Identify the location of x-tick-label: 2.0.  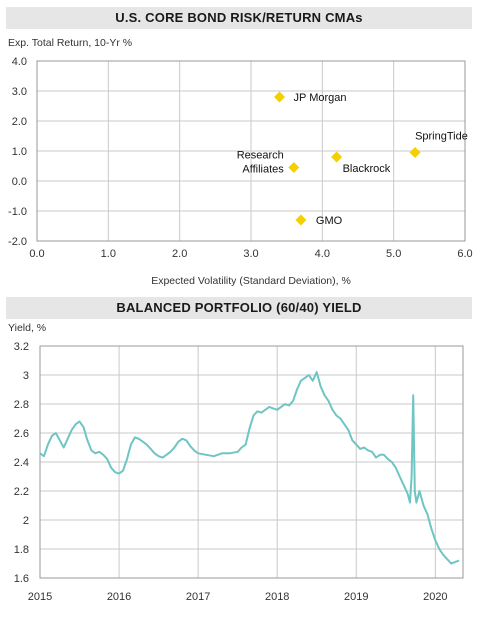
(179, 254).